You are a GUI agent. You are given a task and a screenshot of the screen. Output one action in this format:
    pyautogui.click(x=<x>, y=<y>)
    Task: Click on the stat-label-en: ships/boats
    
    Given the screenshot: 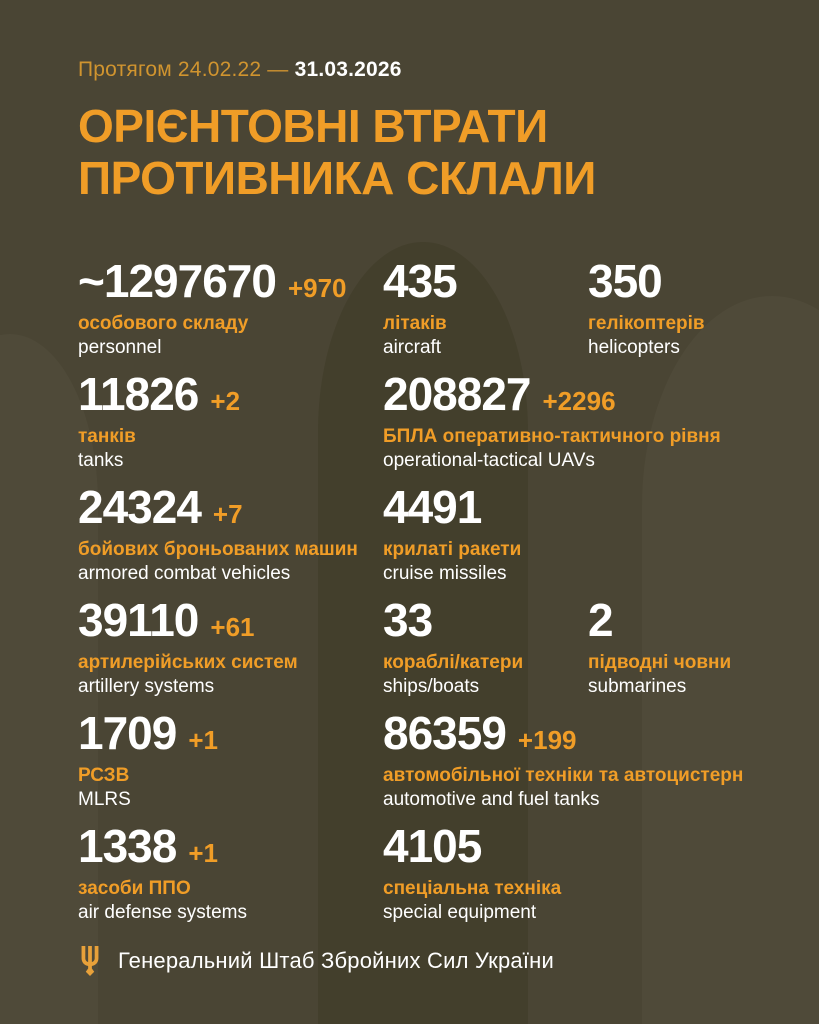 What is the action you would take?
    pyautogui.click(x=431, y=686)
    